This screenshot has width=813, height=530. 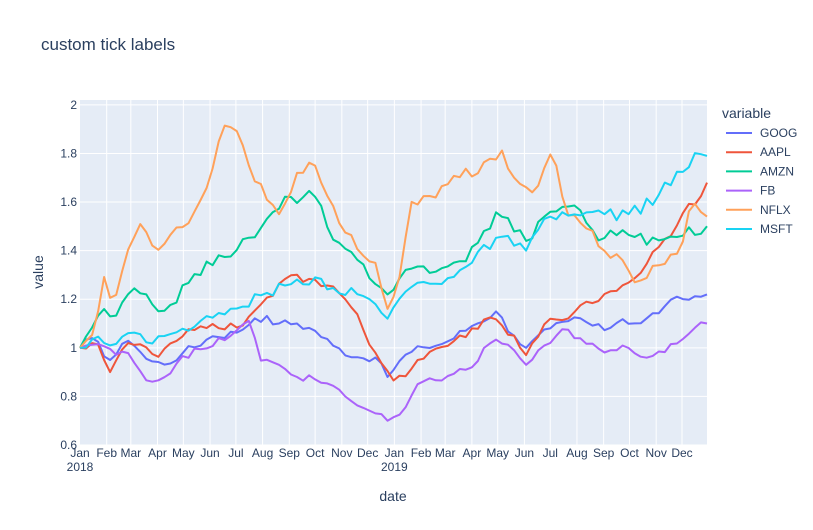 I want to click on y-tick-label: 1, so click(x=73, y=348).